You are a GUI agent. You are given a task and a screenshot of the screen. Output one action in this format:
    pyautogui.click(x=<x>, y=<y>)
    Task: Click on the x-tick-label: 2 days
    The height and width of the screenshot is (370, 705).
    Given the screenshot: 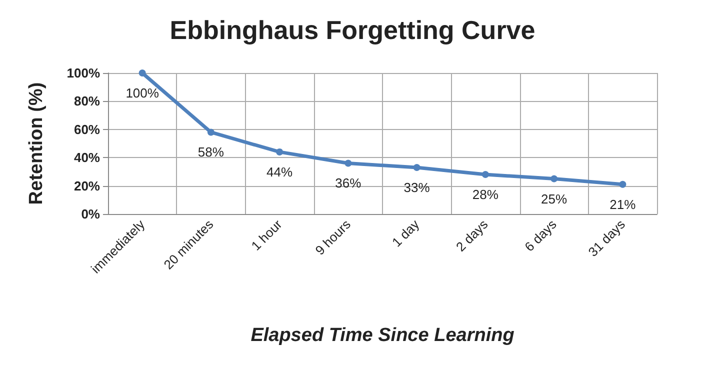 What is the action you would take?
    pyautogui.click(x=472, y=235)
    